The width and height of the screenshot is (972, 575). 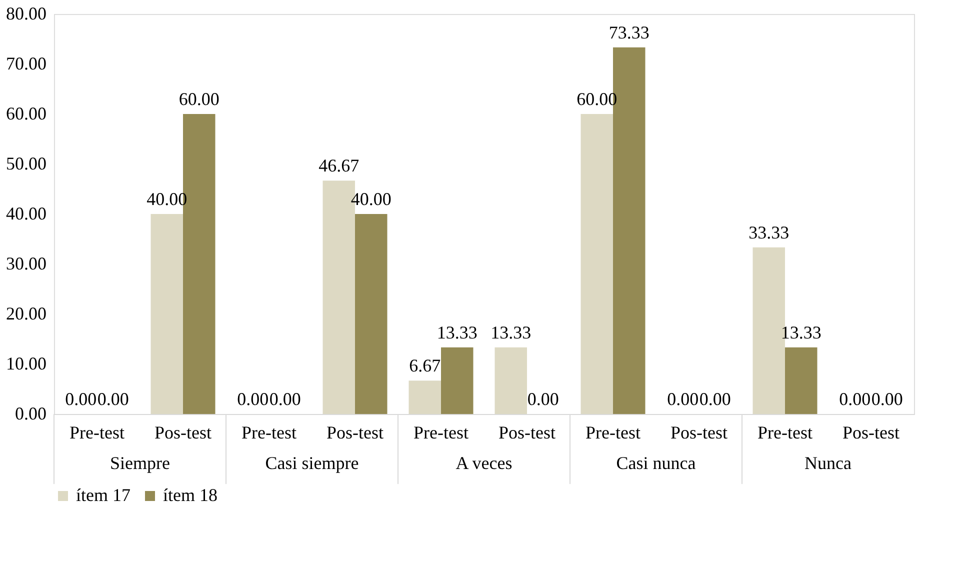 I want to click on text: Siempre, so click(x=140, y=463).